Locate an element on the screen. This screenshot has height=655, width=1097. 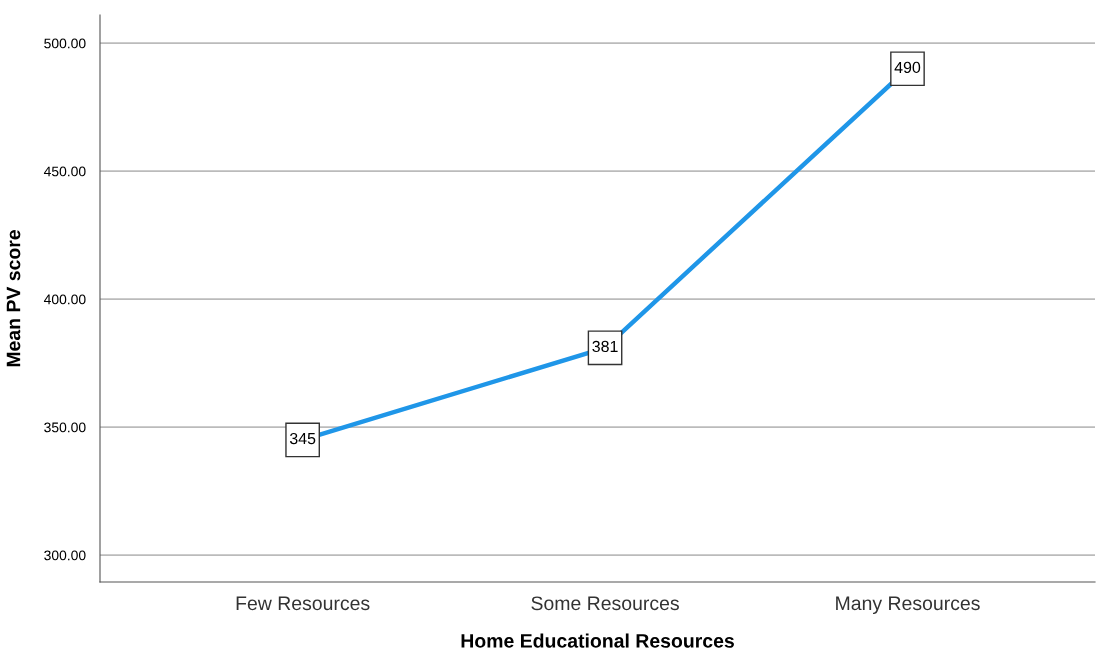
data-label: 490 is located at coordinates (907, 67).